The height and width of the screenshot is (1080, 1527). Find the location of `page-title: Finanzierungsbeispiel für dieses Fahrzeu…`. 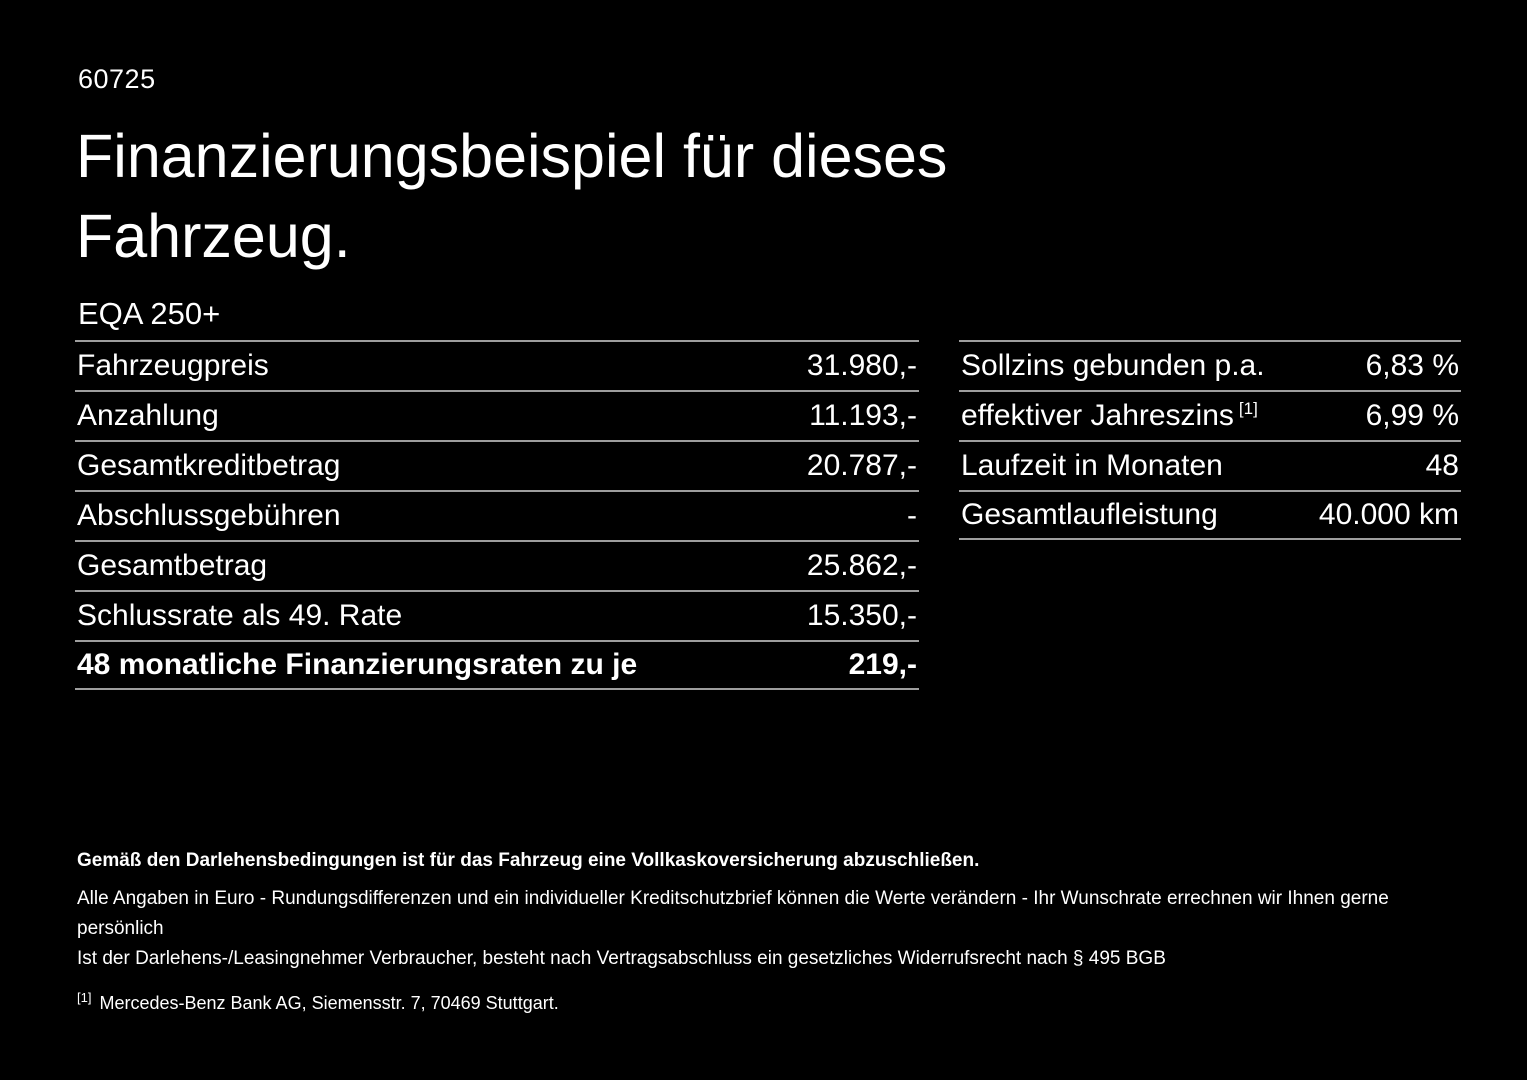

page-title: Finanzierungsbeispiel für dieses Fahrzeu… is located at coordinates (511, 196).